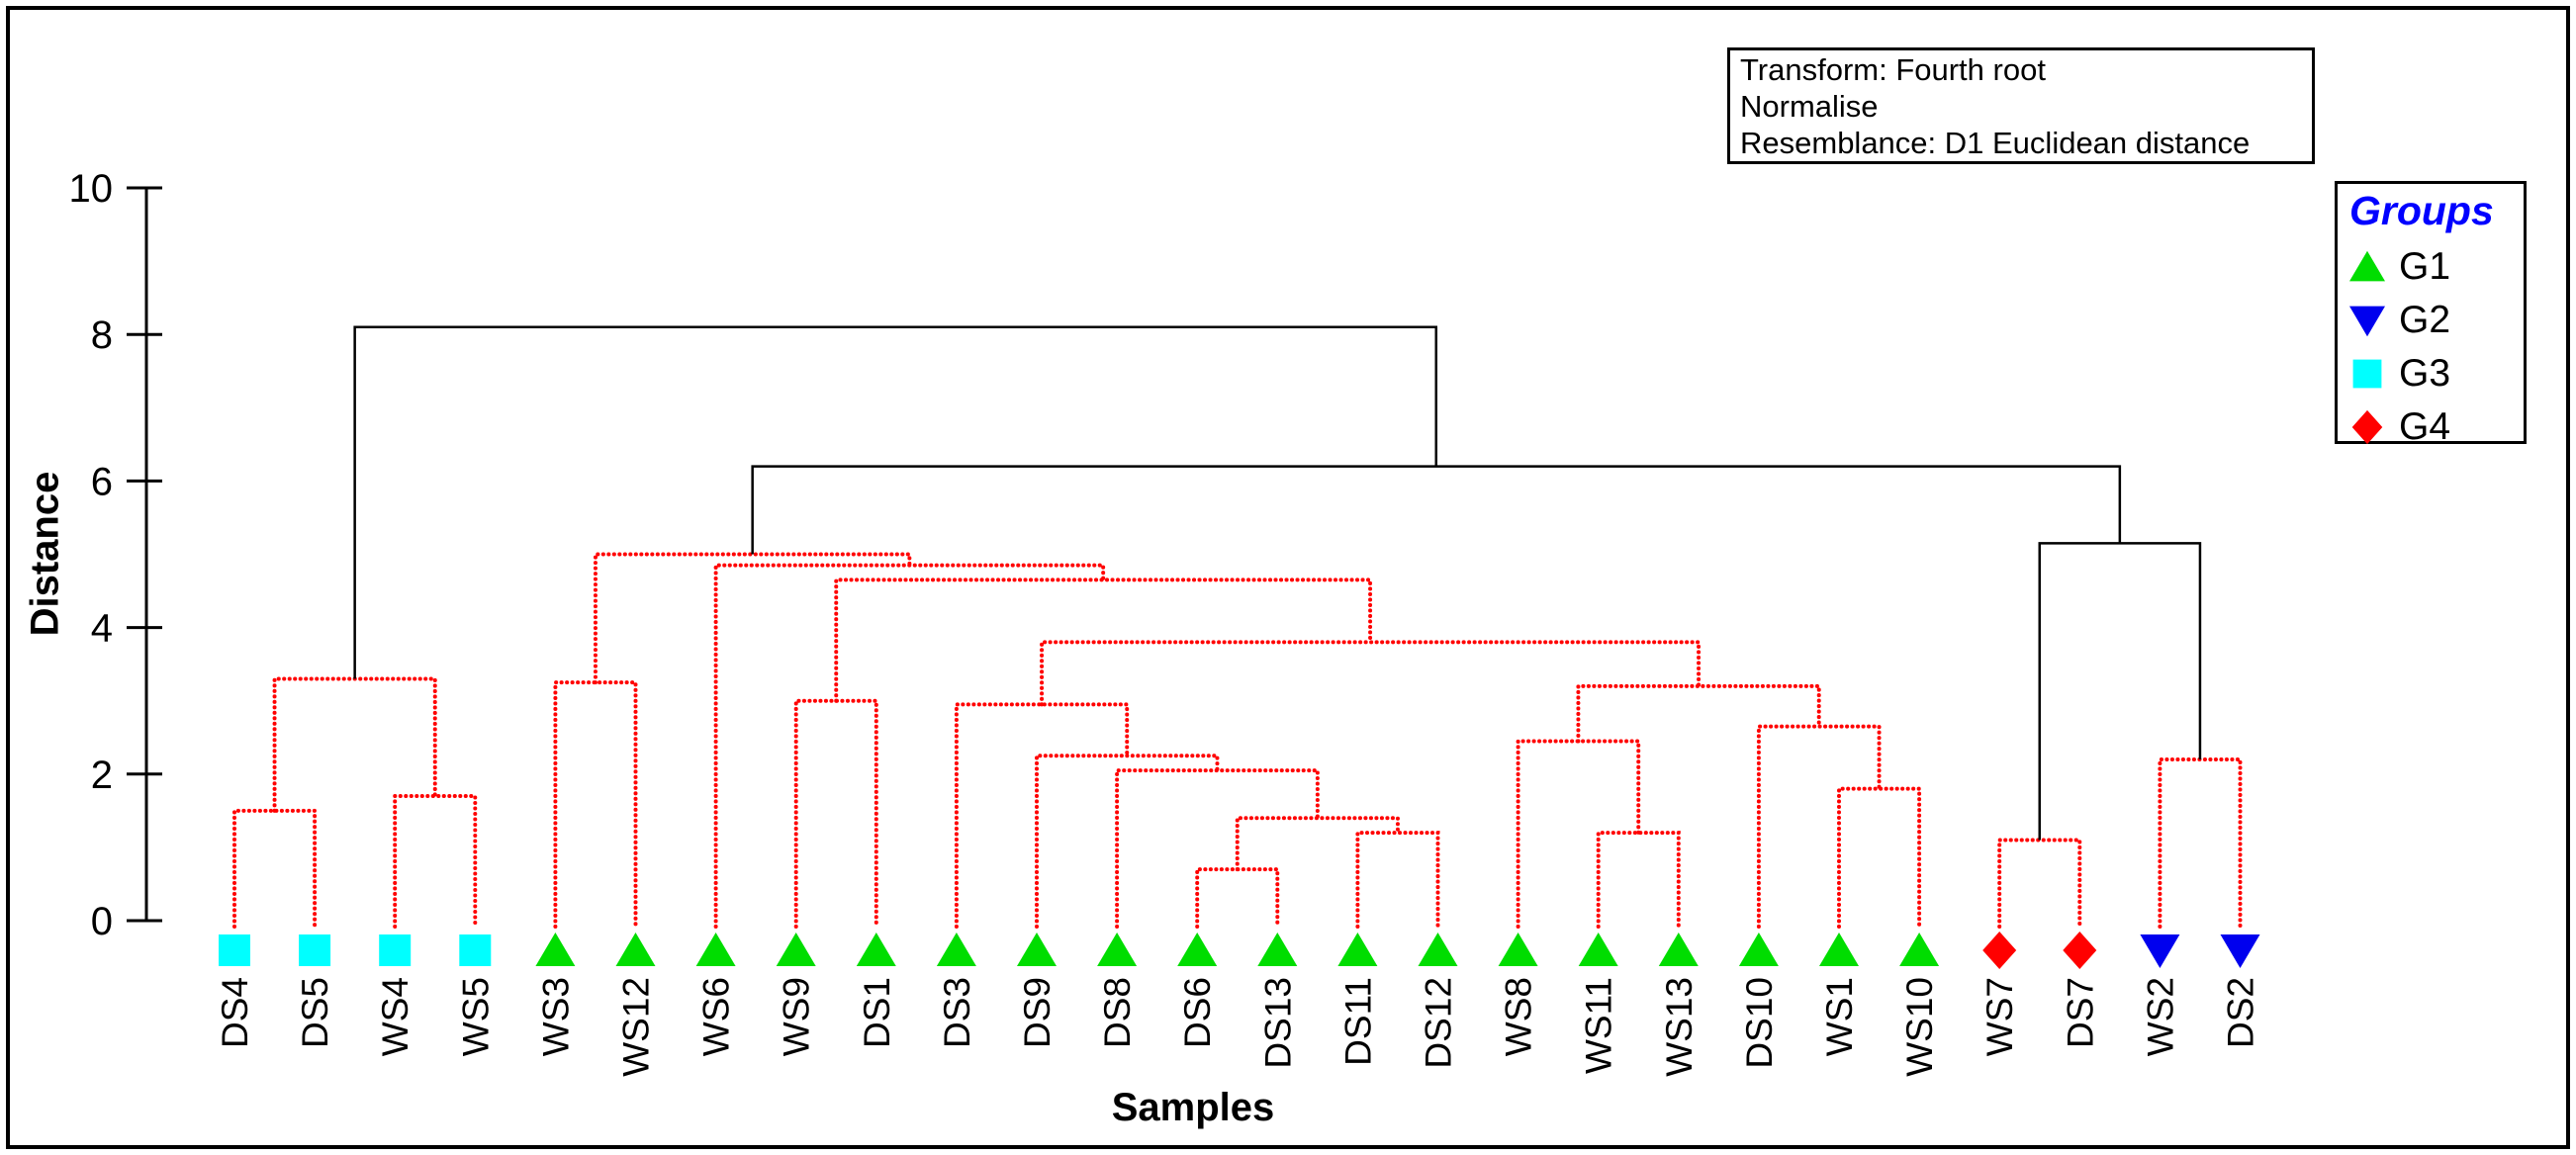 The image size is (2576, 1155). I want to click on triangle-down-icon, so click(2367, 321).